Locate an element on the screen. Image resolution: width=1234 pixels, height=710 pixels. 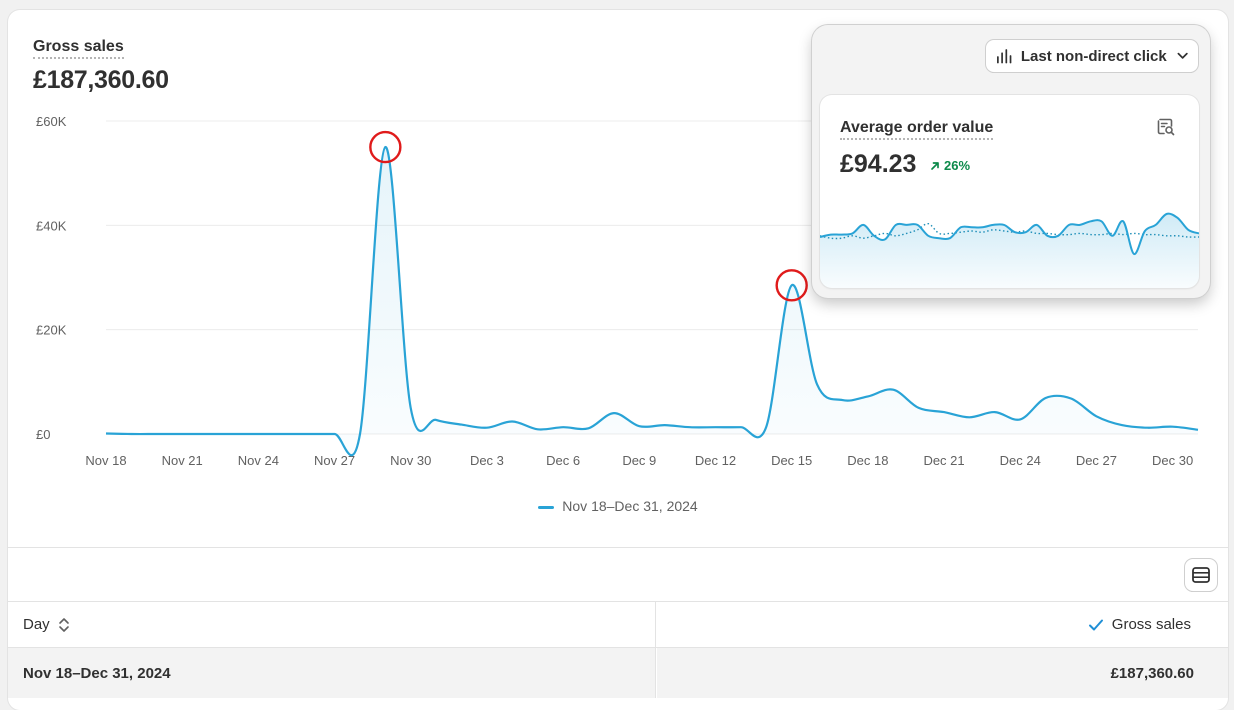
x-tick-label: Nov 18 is located at coordinates (105, 460).